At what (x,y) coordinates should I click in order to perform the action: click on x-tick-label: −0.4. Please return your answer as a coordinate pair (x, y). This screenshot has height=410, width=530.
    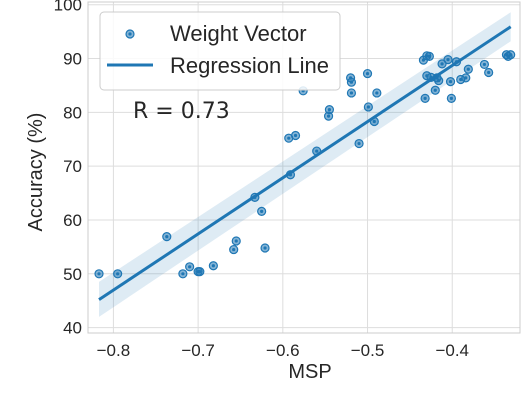
    Looking at the image, I should click on (452, 350).